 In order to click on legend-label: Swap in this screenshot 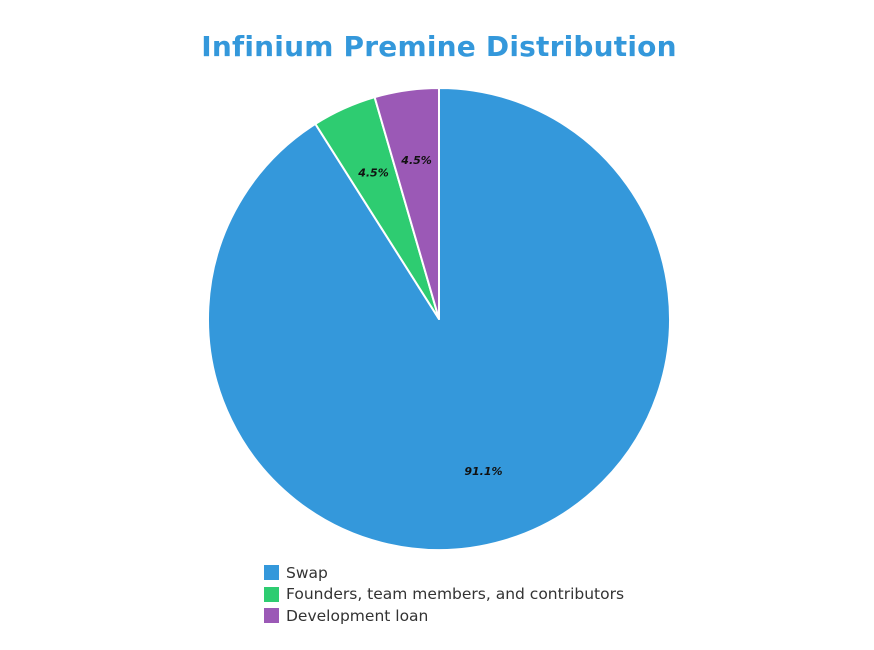, I will do `click(307, 572)`.